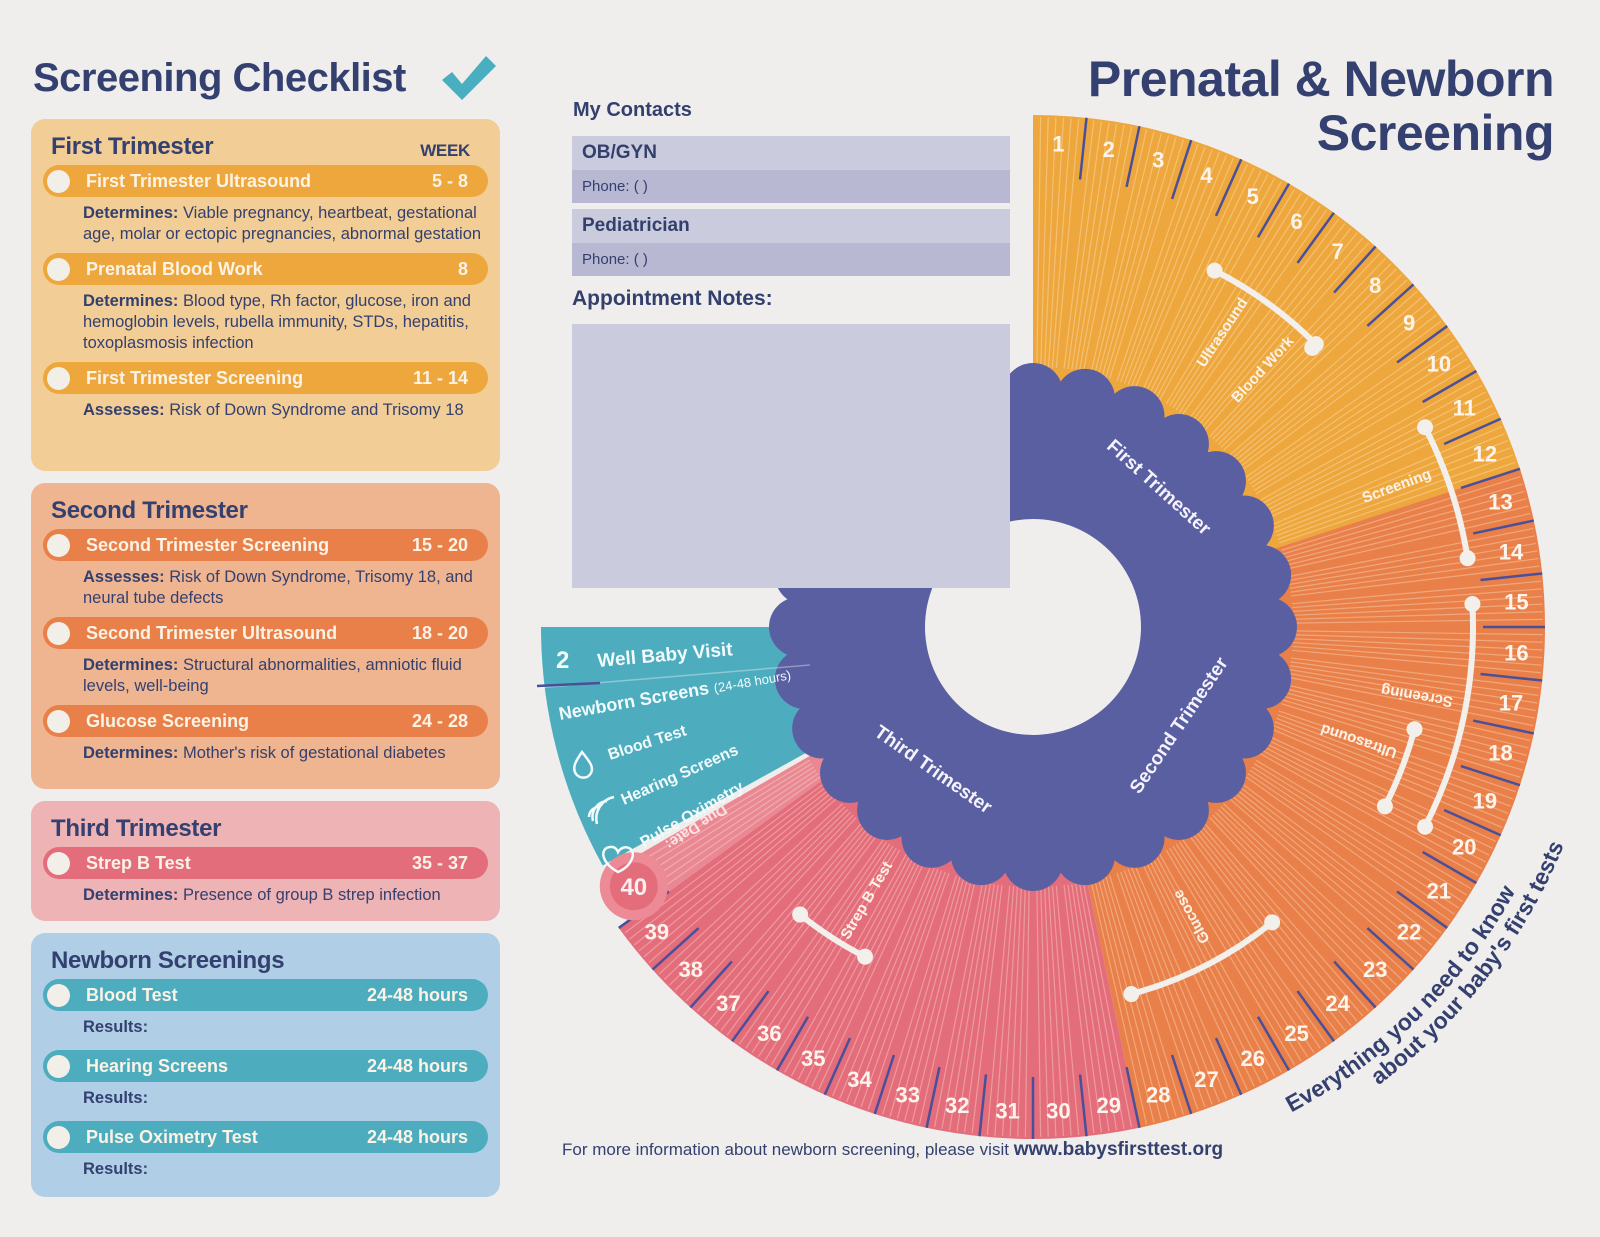  What do you see at coordinates (1500, 752) in the screenshot?
I see `week-label: 18` at bounding box center [1500, 752].